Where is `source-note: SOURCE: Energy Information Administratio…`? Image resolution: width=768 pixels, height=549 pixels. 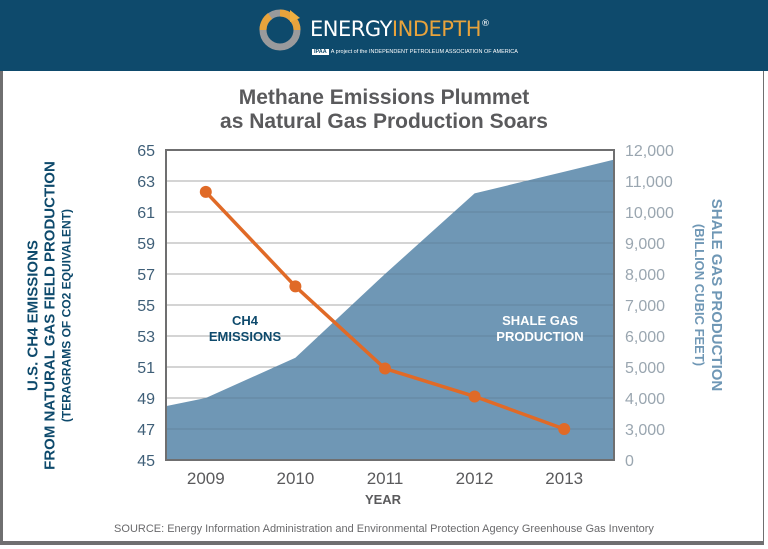 source-note: SOURCE: Energy Information Administratio… is located at coordinates (384, 529).